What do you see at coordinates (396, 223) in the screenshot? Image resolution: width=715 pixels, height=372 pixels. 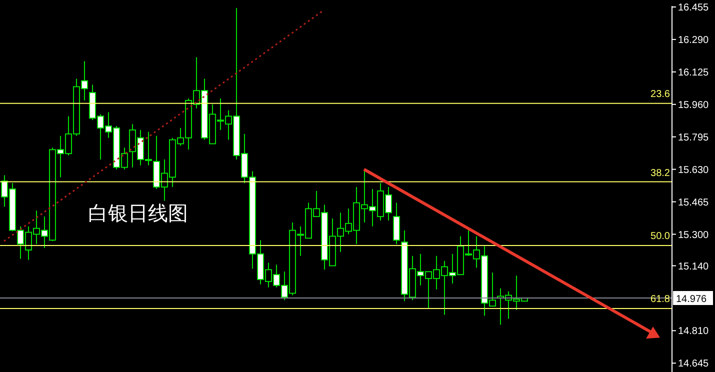 I see `candlestick` at bounding box center [396, 223].